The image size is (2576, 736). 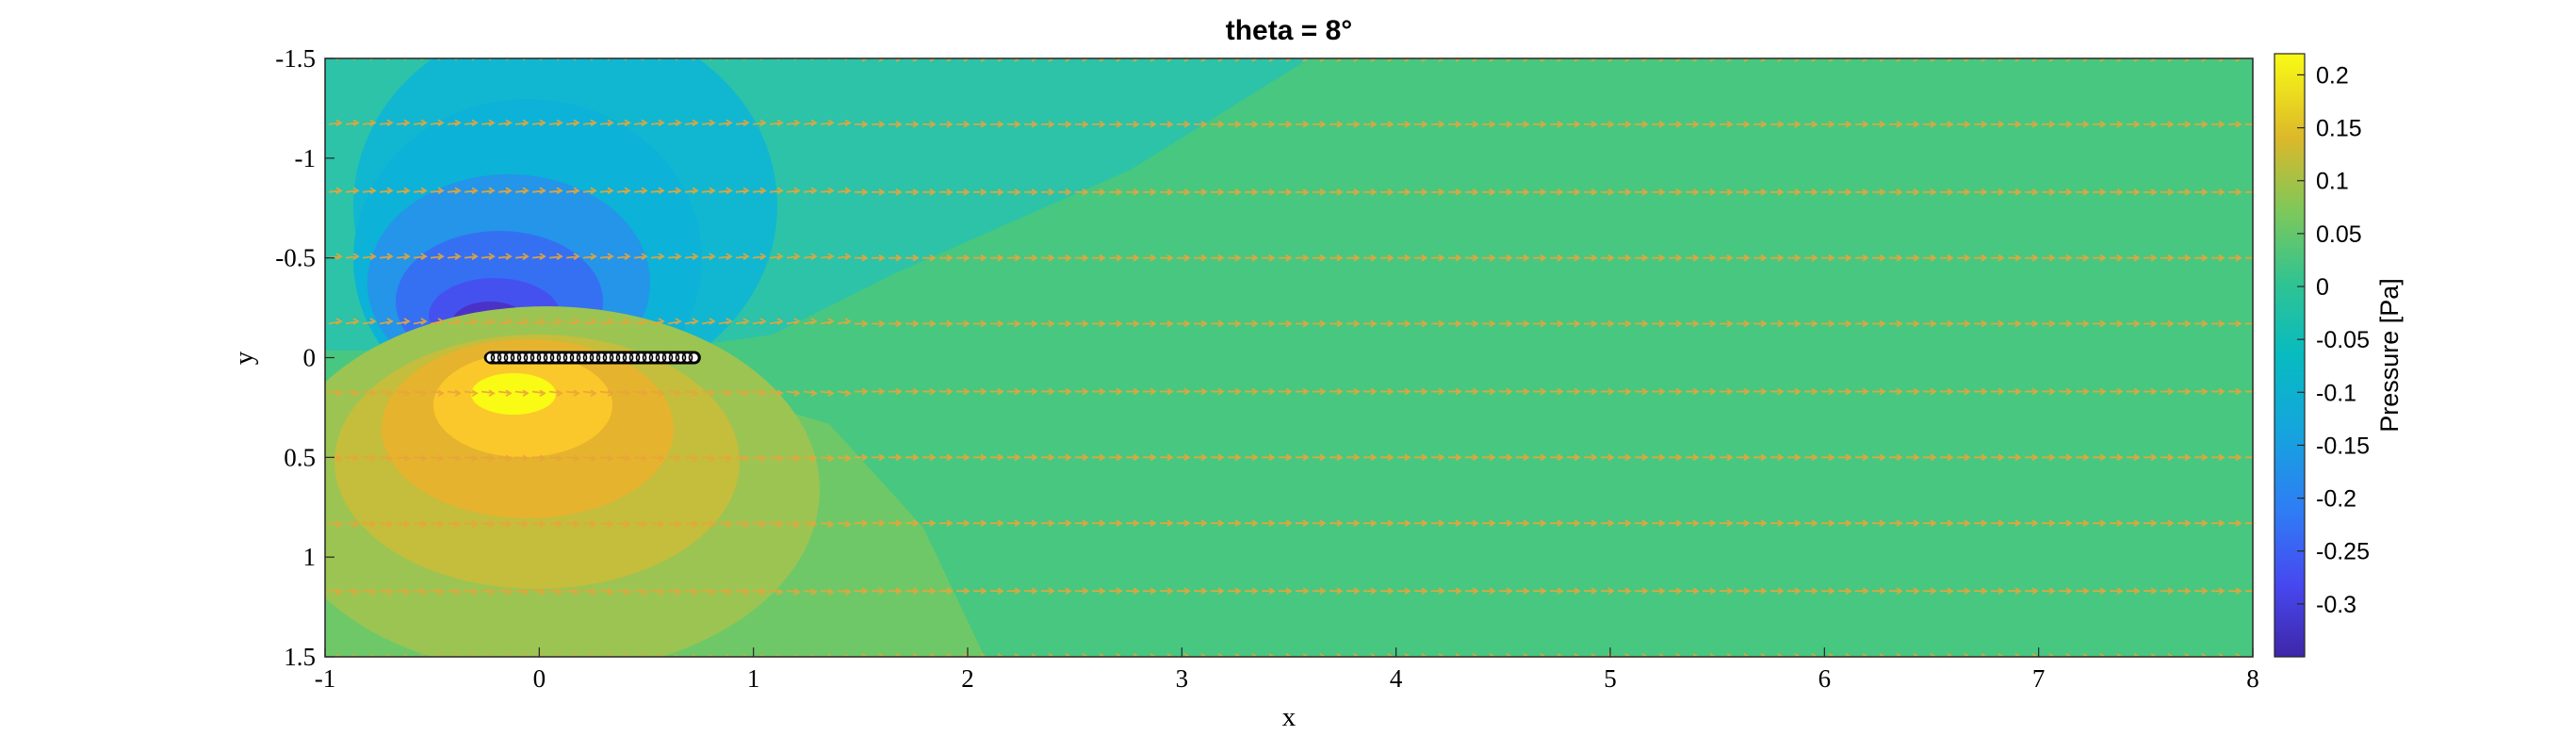 What do you see at coordinates (2039, 678) in the screenshot?
I see `x-tick-label: 7` at bounding box center [2039, 678].